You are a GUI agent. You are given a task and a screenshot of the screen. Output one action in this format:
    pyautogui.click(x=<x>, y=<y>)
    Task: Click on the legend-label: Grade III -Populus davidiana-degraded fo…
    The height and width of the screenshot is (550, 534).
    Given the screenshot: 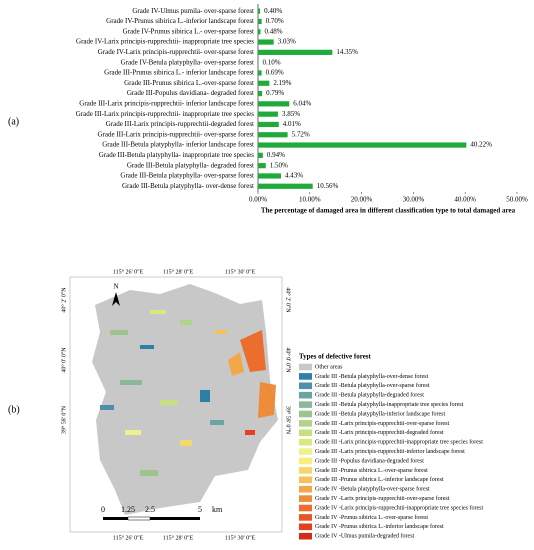 What is the action you would take?
    pyautogui.click(x=369, y=460)
    